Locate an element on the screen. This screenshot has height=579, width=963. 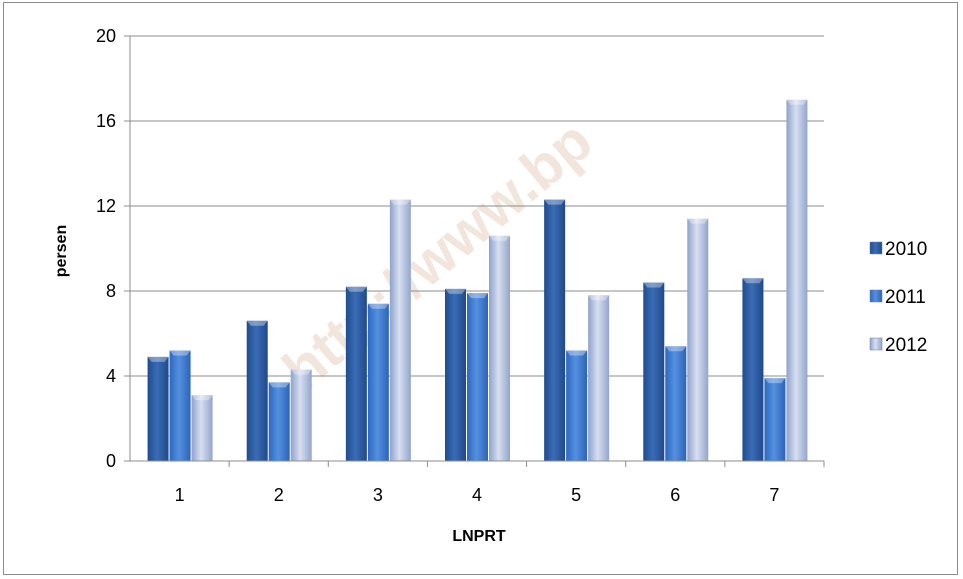
x-tick-label: 3 is located at coordinates (378, 495).